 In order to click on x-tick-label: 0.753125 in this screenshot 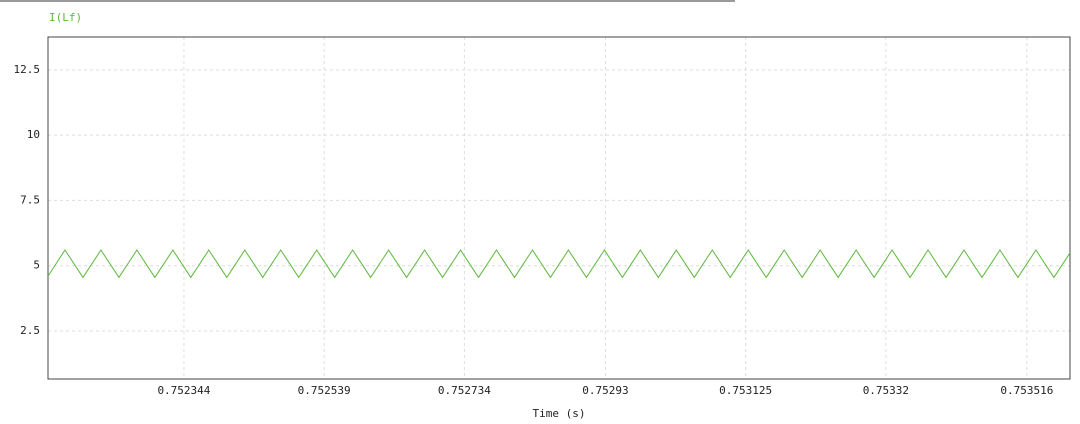, I will do `click(745, 390)`.